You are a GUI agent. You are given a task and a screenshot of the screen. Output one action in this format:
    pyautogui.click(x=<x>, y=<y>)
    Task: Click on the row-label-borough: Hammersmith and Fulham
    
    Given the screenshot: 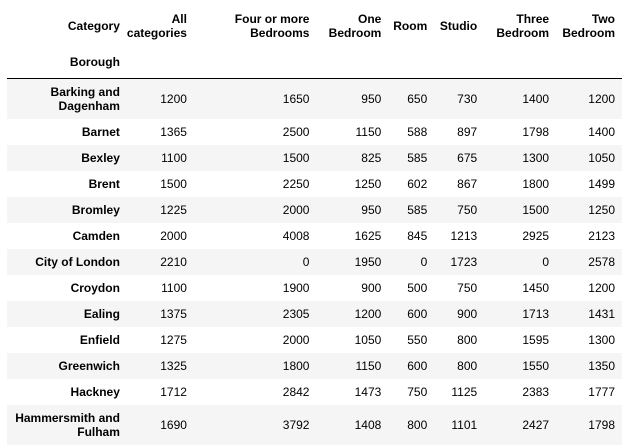 What is the action you would take?
    pyautogui.click(x=67, y=424)
    